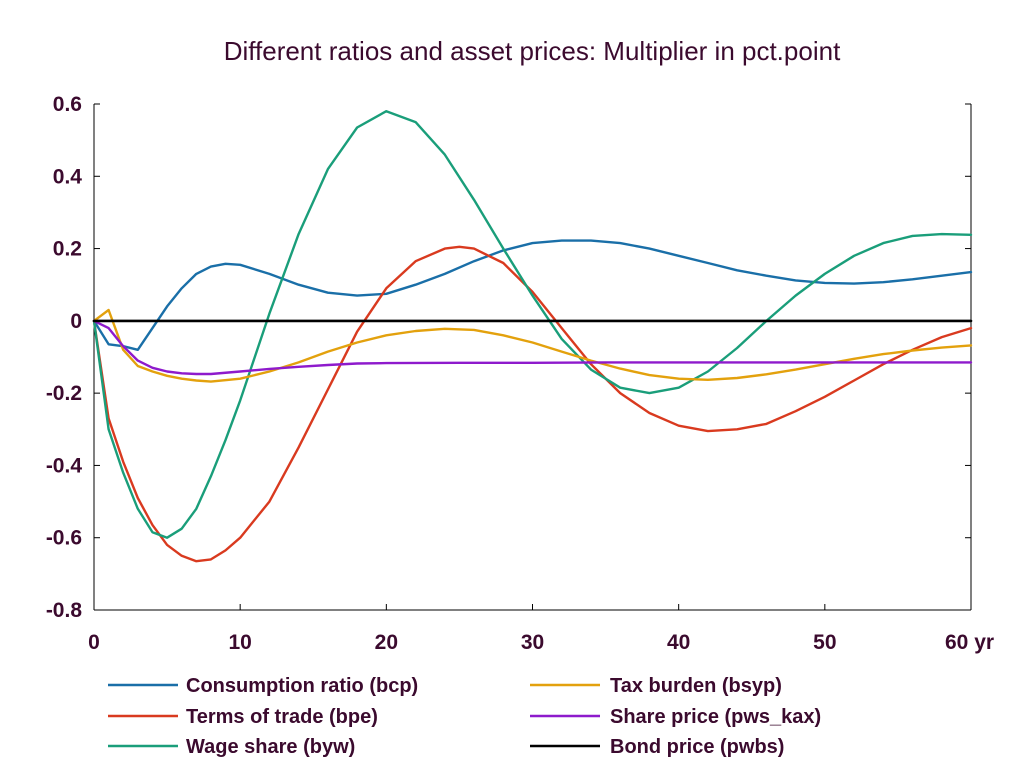  Describe the element at coordinates (94, 642) in the screenshot. I see `x-tick-label: 0` at that location.